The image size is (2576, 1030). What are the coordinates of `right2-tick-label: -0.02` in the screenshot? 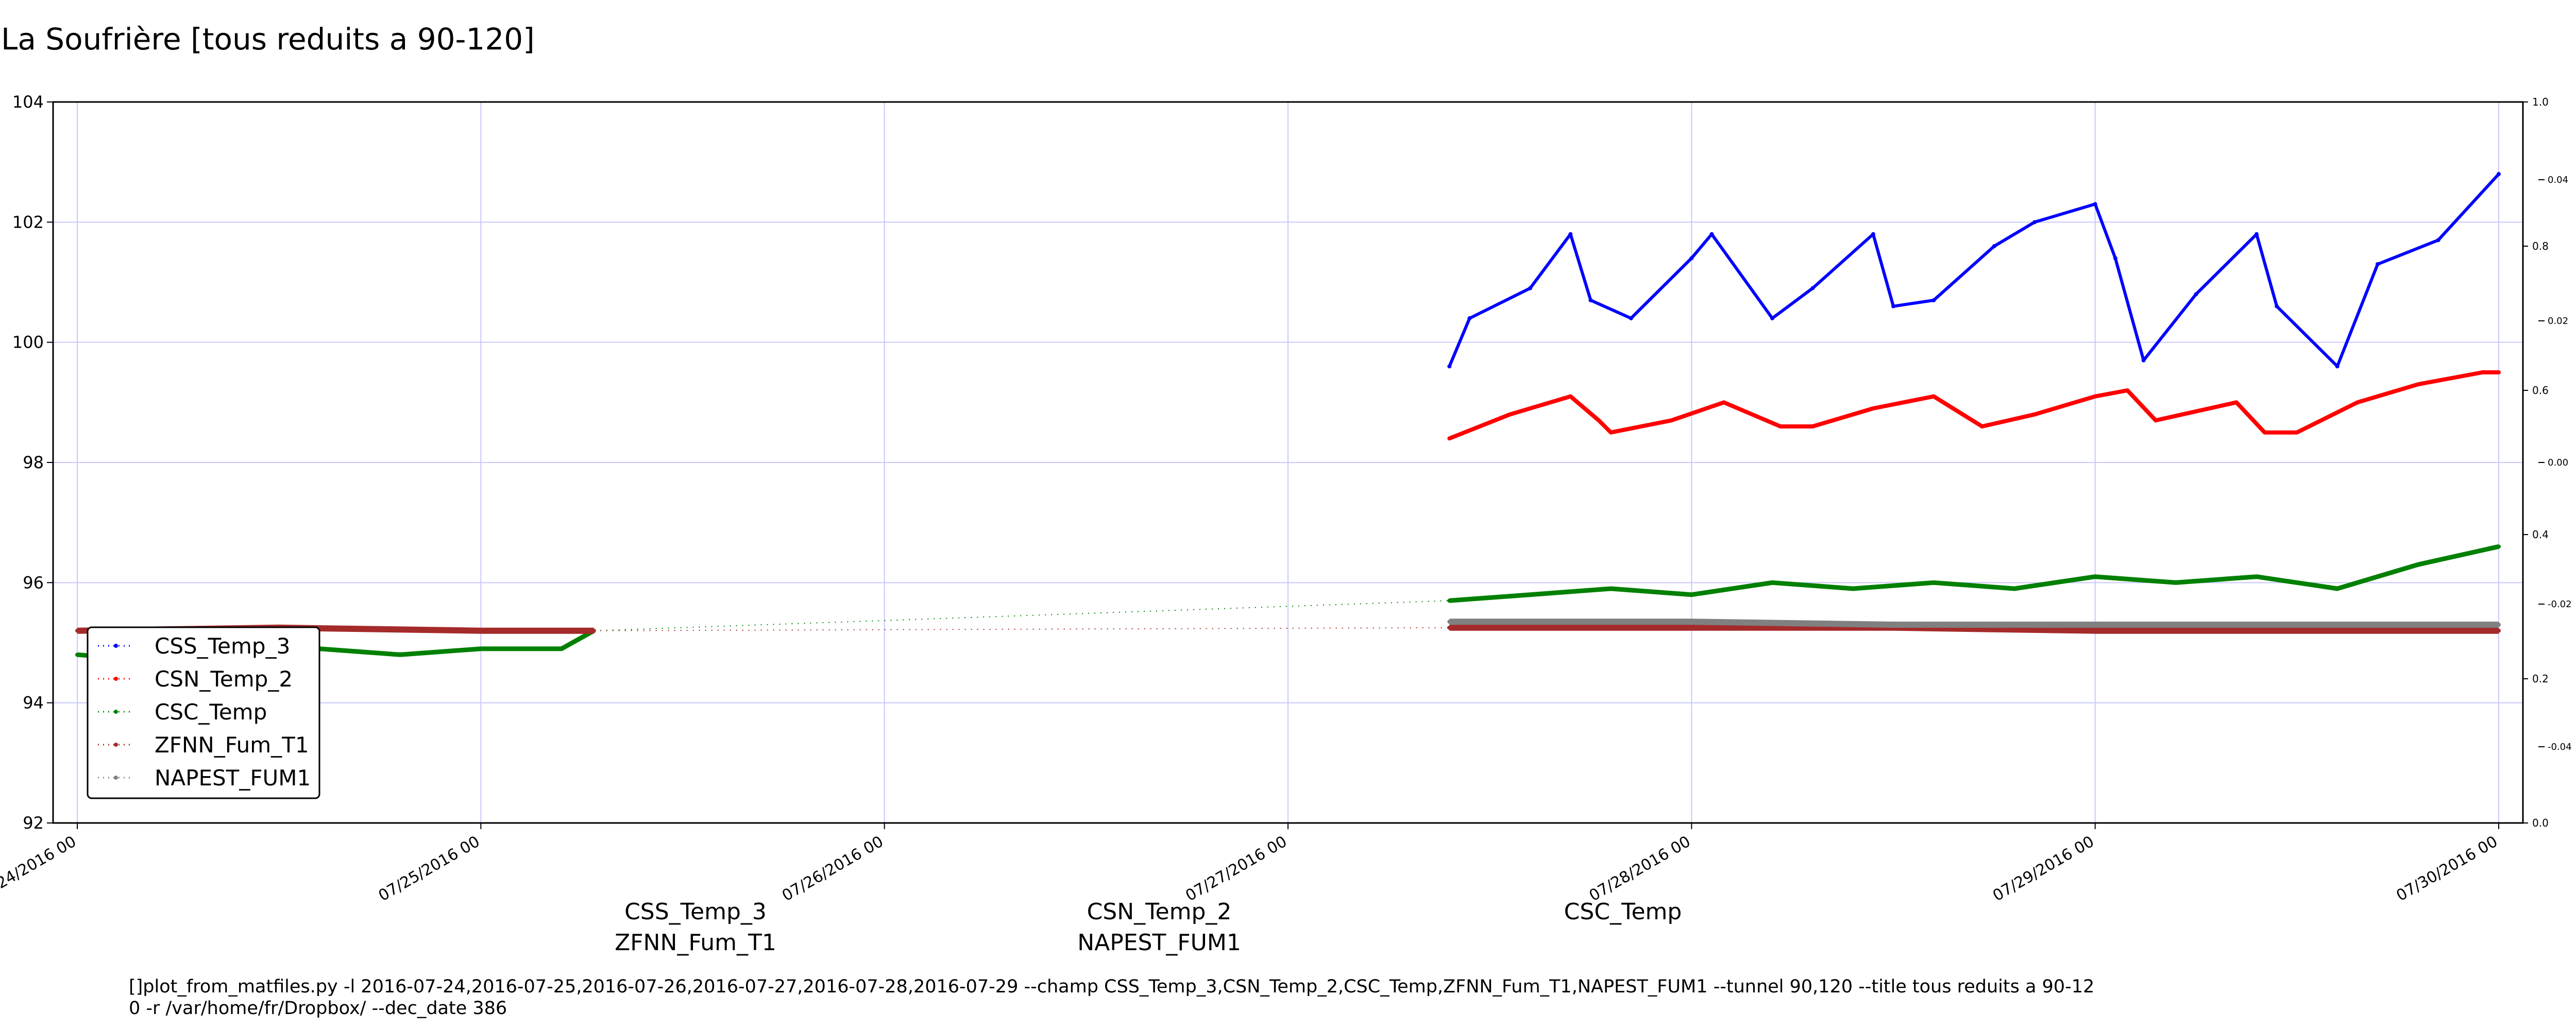 It's located at (2560, 604).